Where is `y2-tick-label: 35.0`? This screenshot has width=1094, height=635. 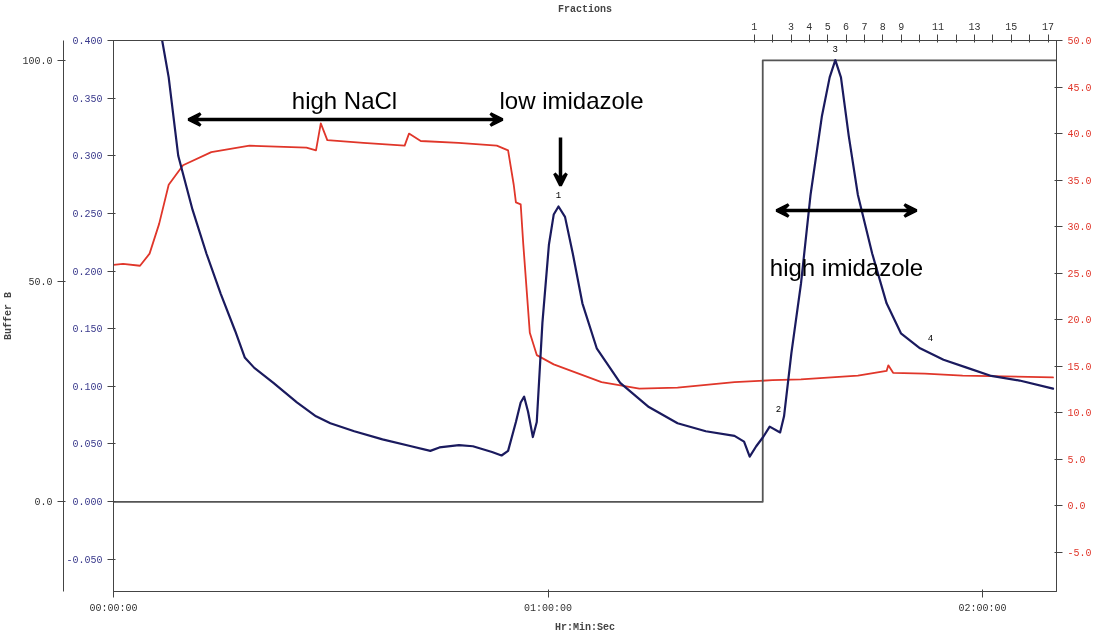 y2-tick-label: 35.0 is located at coordinates (1079, 181).